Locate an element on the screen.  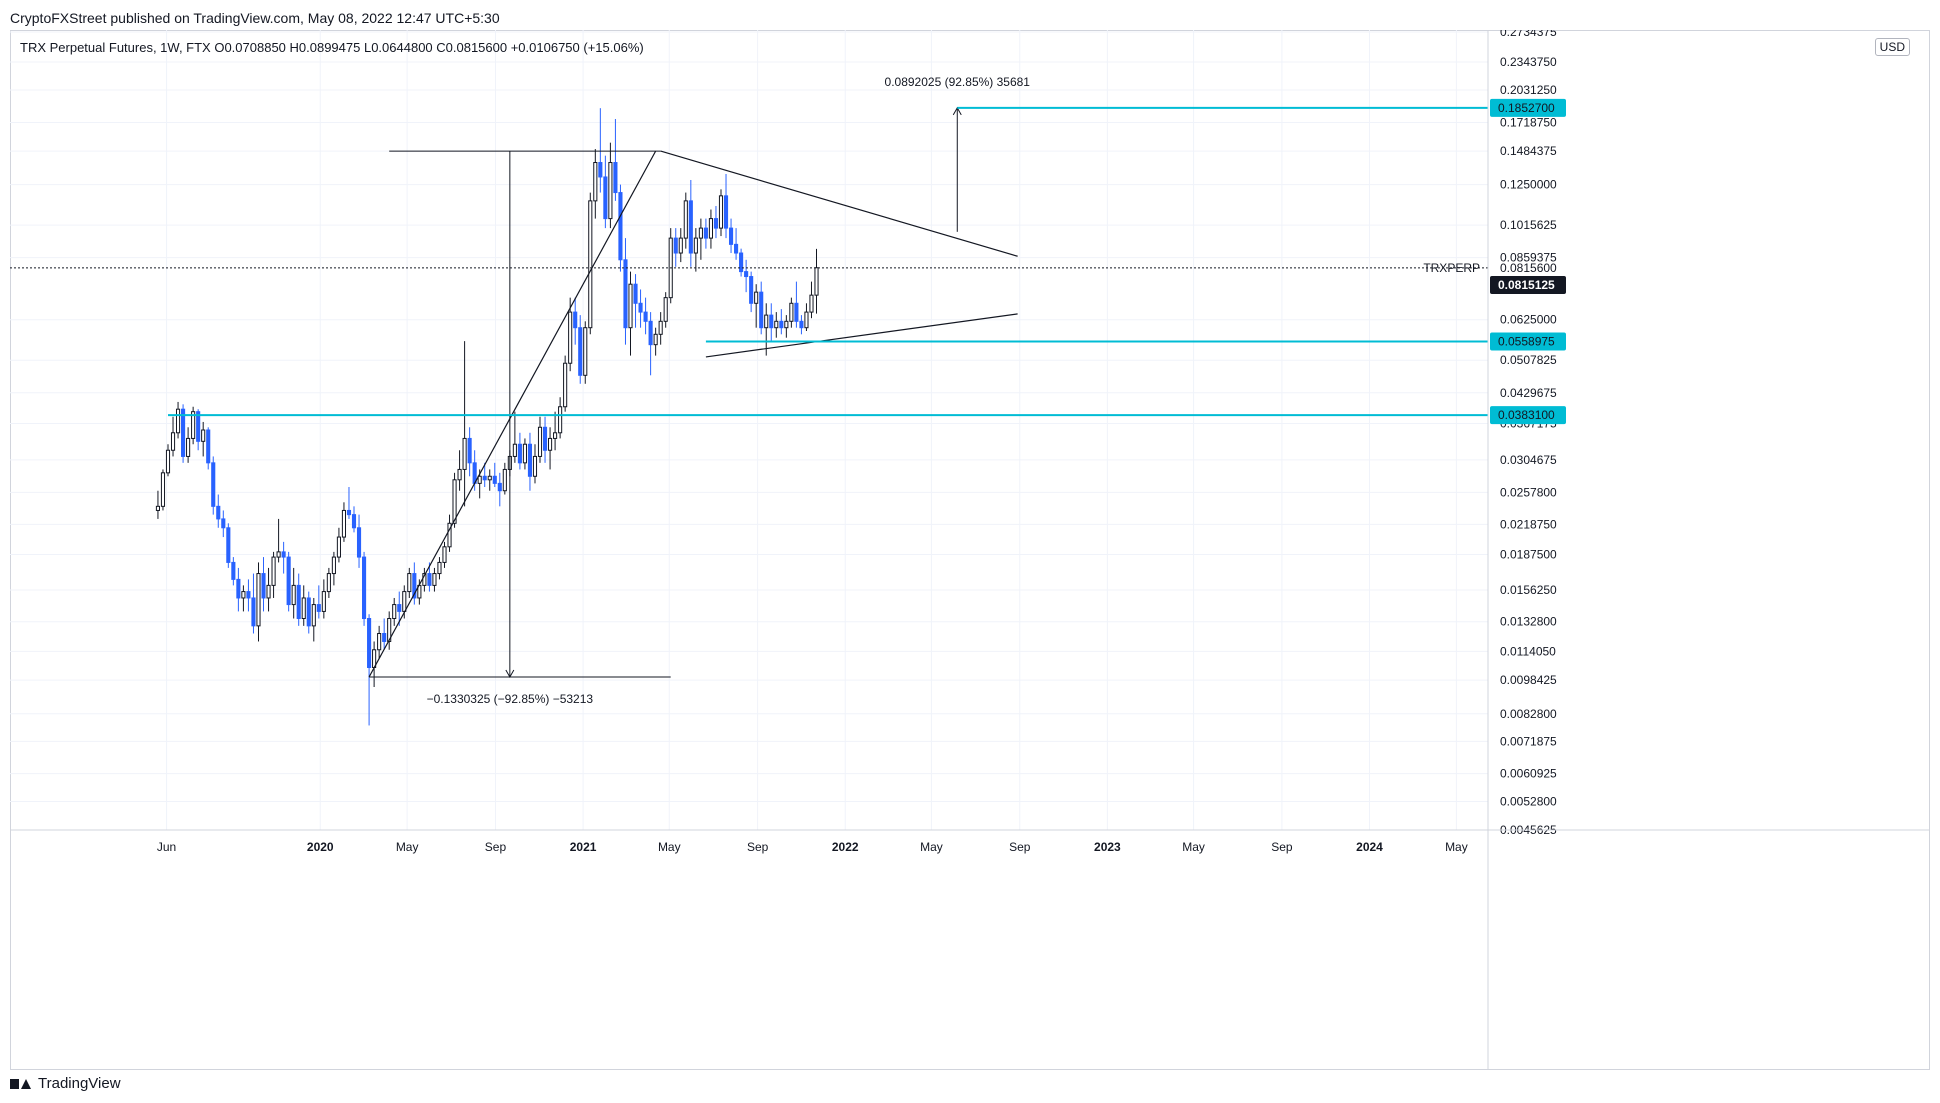
price-tick-label: 0.1250000 is located at coordinates (1528, 185).